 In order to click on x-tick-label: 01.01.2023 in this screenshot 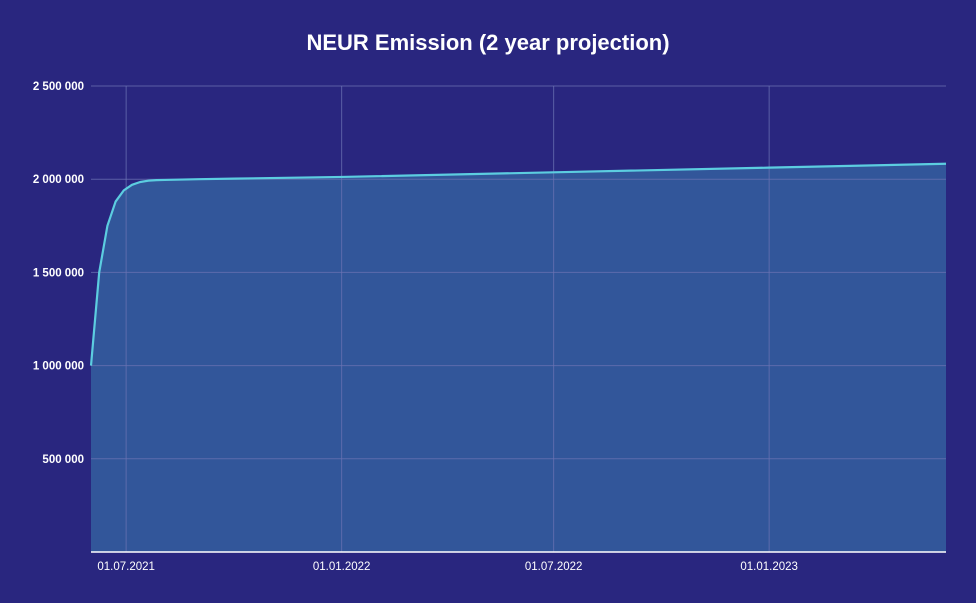, I will do `click(769, 567)`.